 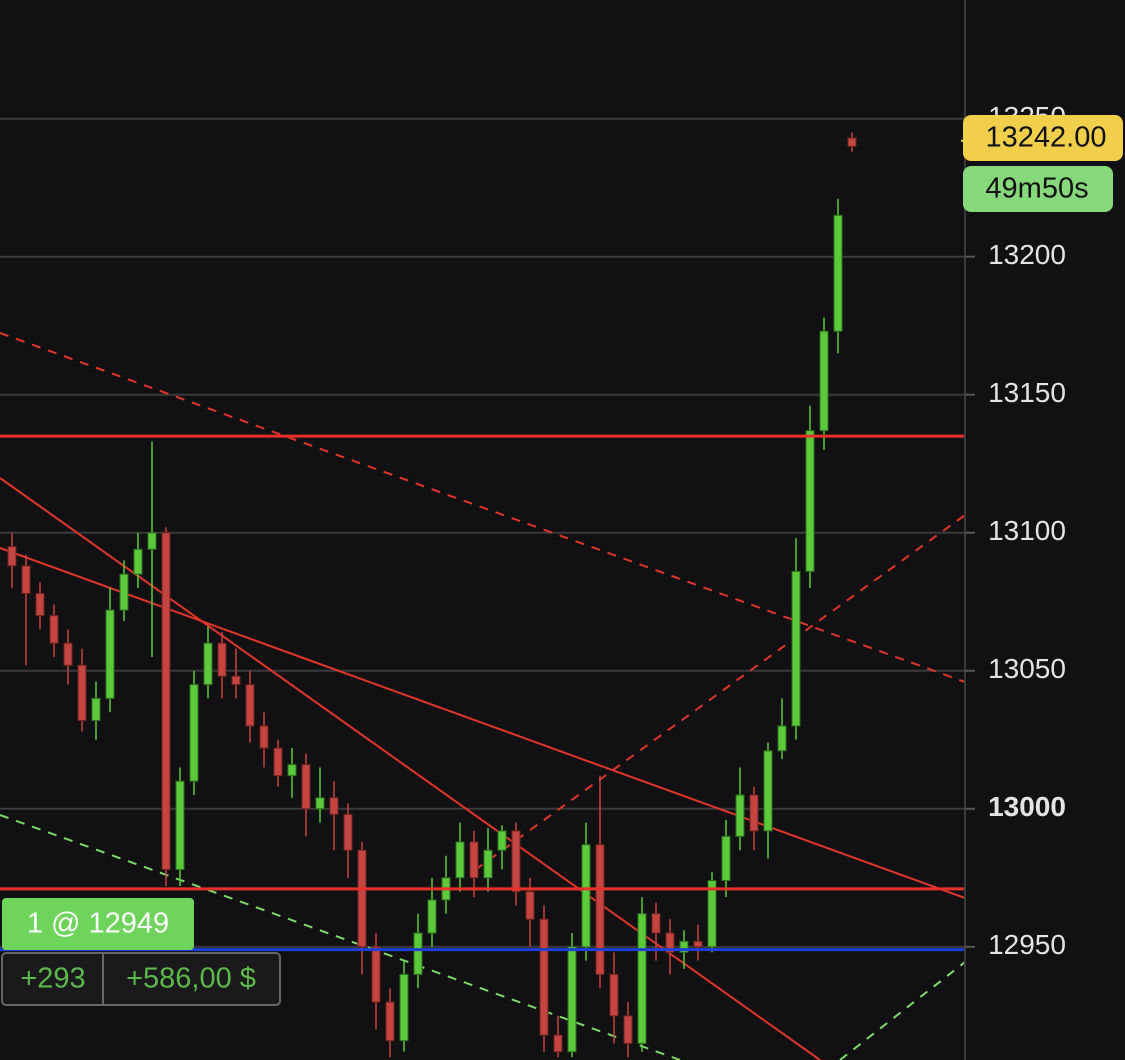 I want to click on position-tag, so click(x=98, y=924).